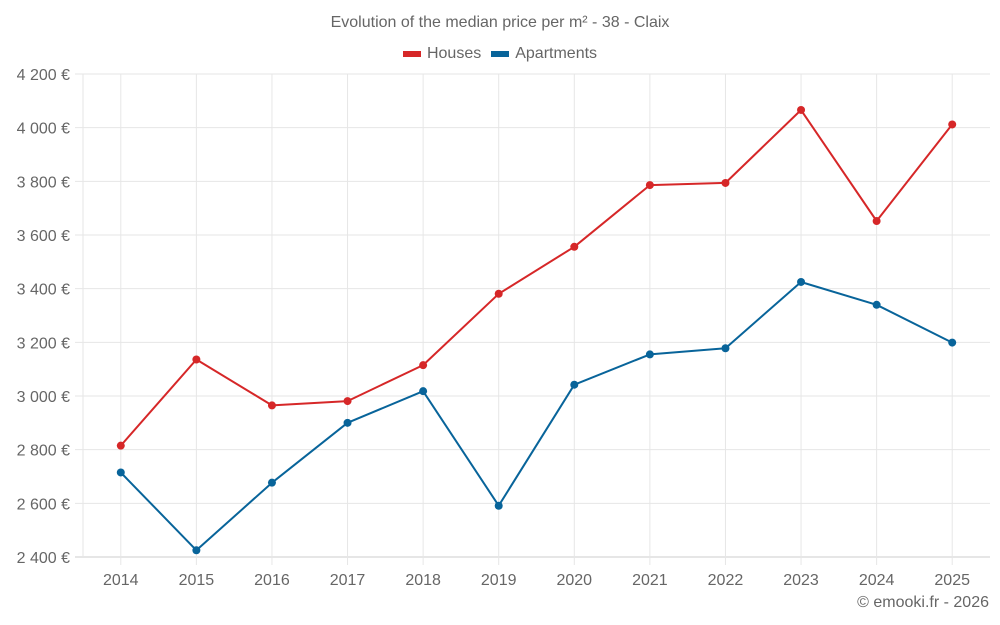 Image resolution: width=1000 pixels, height=625 pixels. I want to click on y-tick-label: 3 600 €, so click(43, 236).